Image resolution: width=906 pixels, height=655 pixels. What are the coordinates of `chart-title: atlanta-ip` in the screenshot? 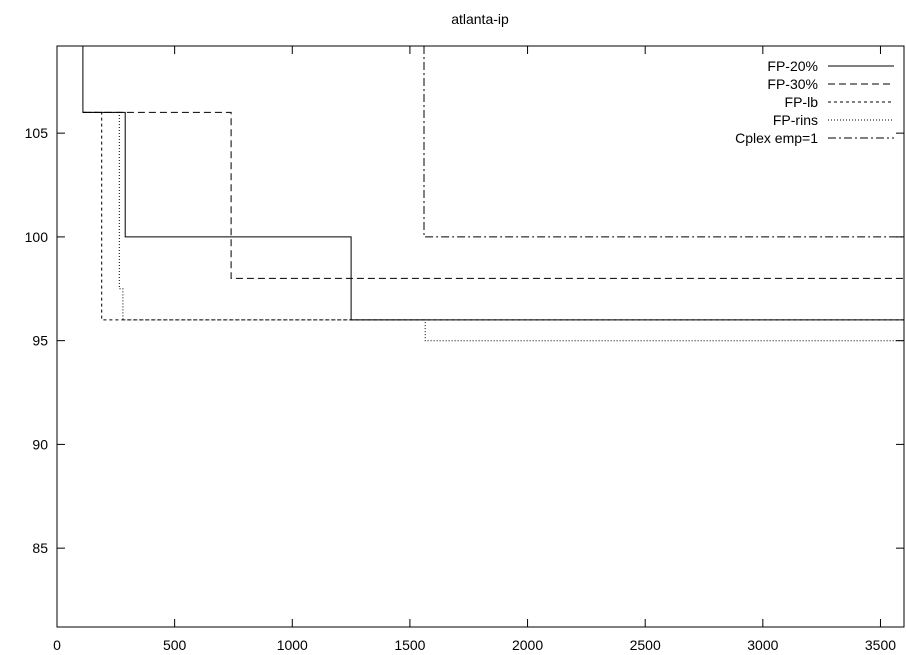 It's located at (480, 19).